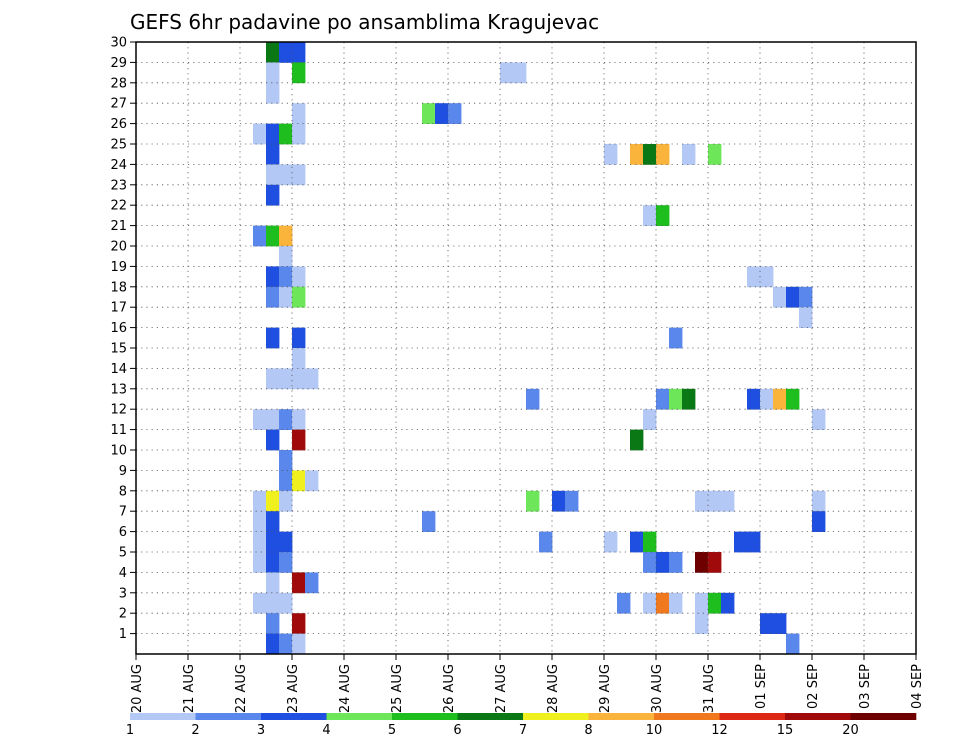  I want to click on y-tick-label: 18, so click(118, 287).